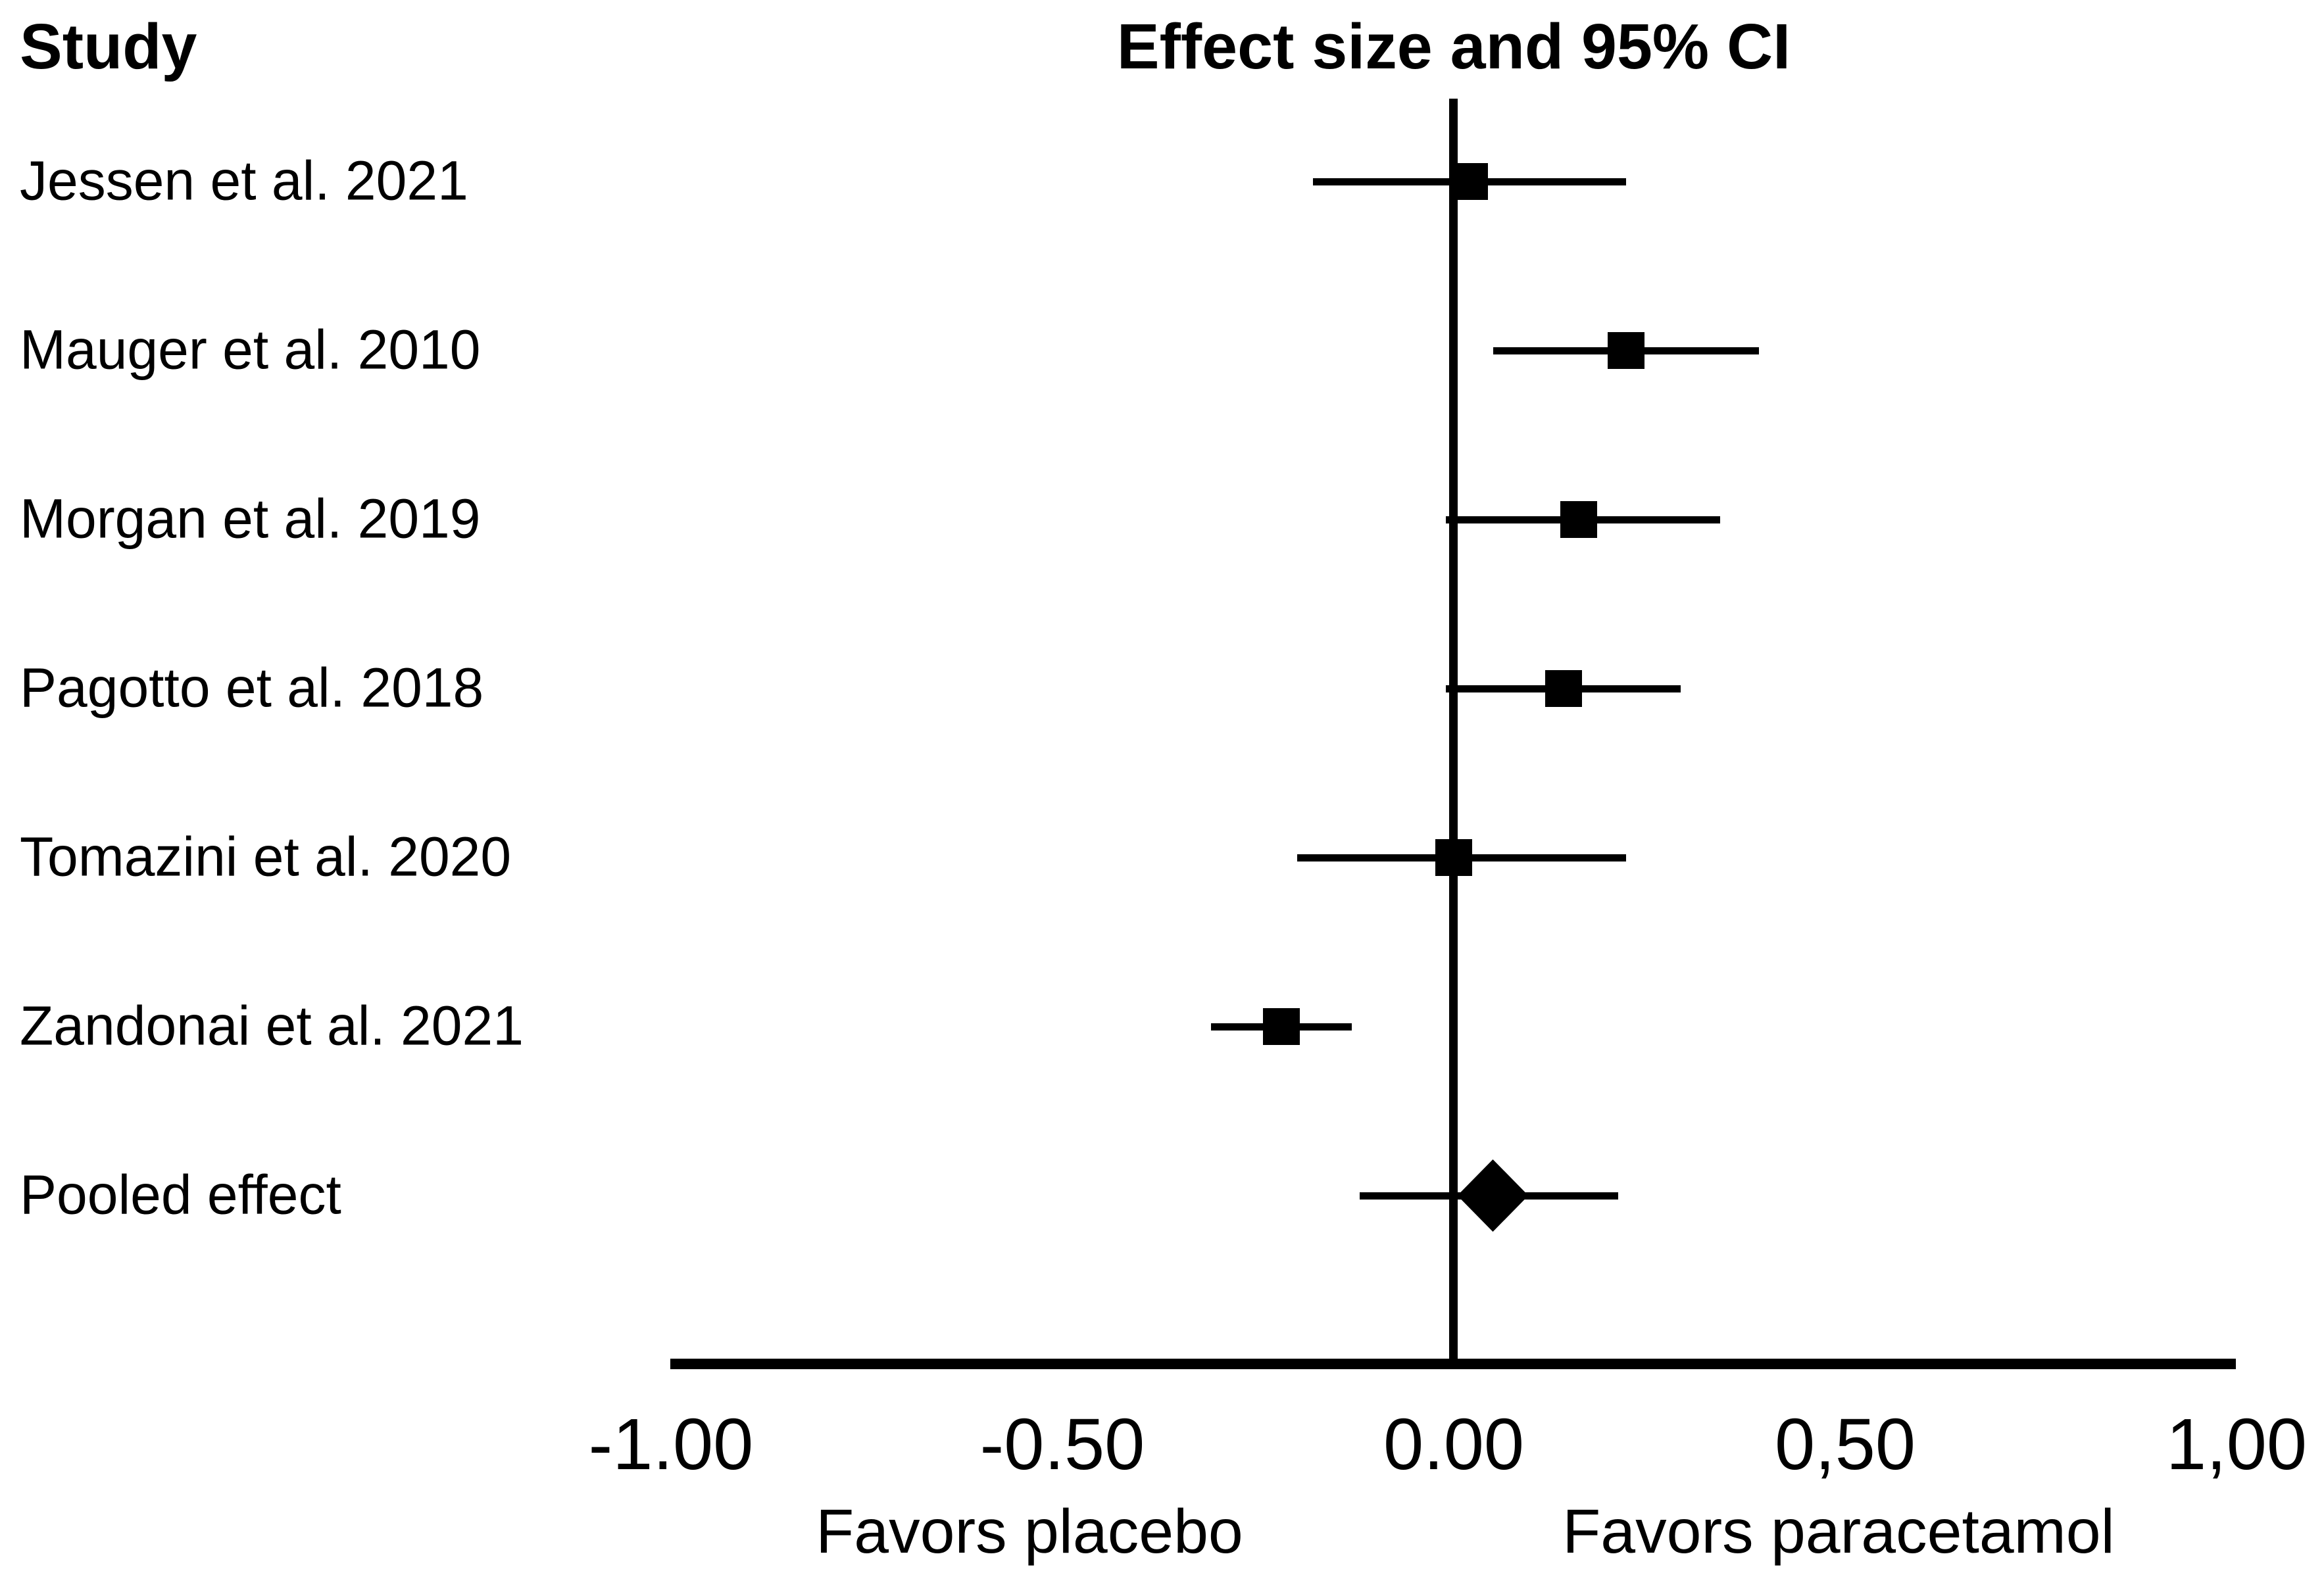 This screenshot has height=1577, width=2324. What do you see at coordinates (671, 1445) in the screenshot?
I see `x-axis-tick-label: -1.00` at bounding box center [671, 1445].